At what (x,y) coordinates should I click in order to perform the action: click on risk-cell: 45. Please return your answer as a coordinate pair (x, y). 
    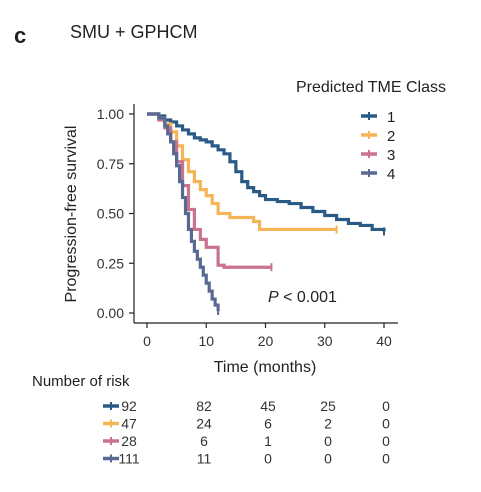
    Looking at the image, I should click on (268, 406).